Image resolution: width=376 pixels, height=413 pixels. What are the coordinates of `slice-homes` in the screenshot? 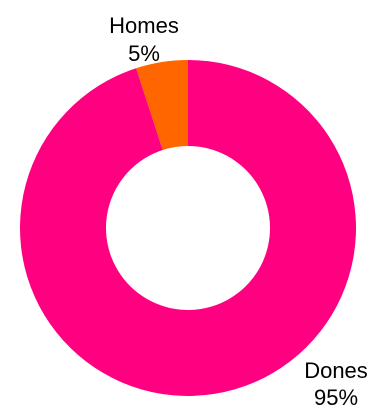 It's located at (162, 105).